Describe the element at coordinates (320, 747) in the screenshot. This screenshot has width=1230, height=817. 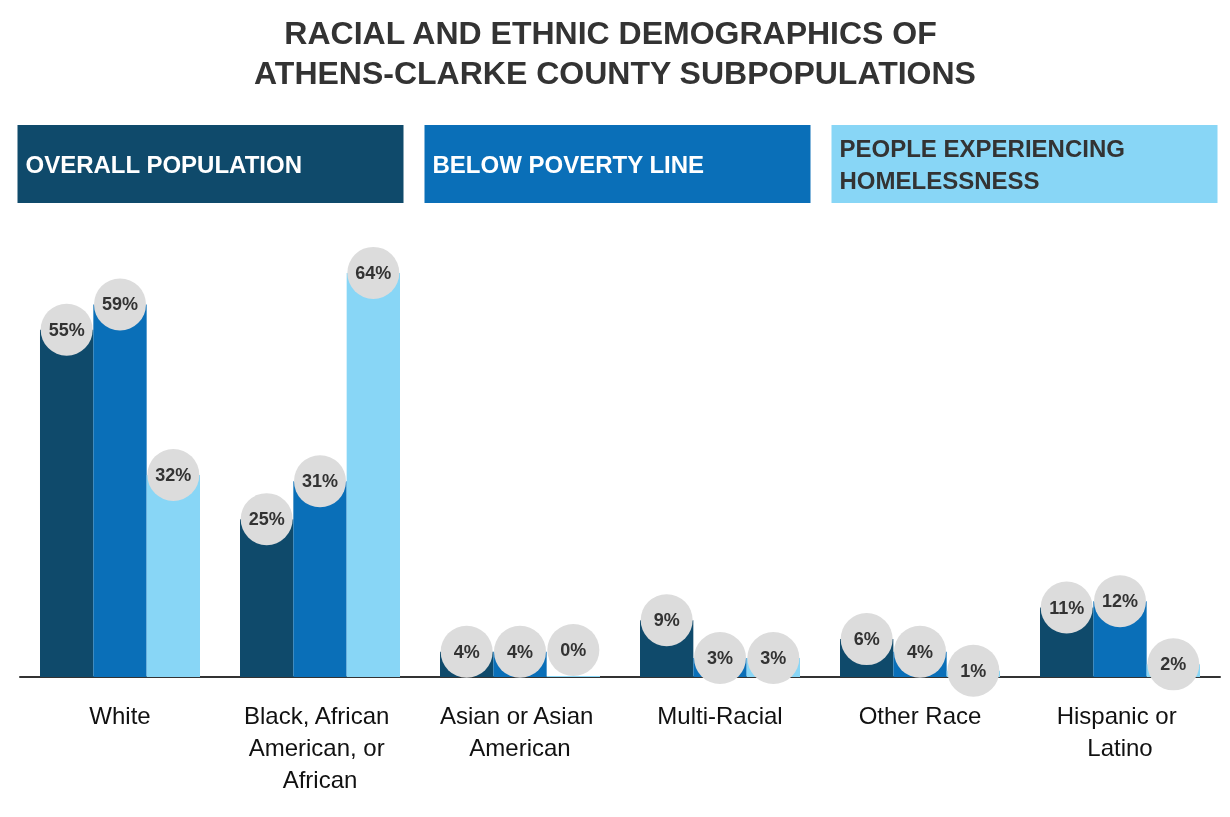
I see `x-tick-label: Black, African American, or African` at that location.